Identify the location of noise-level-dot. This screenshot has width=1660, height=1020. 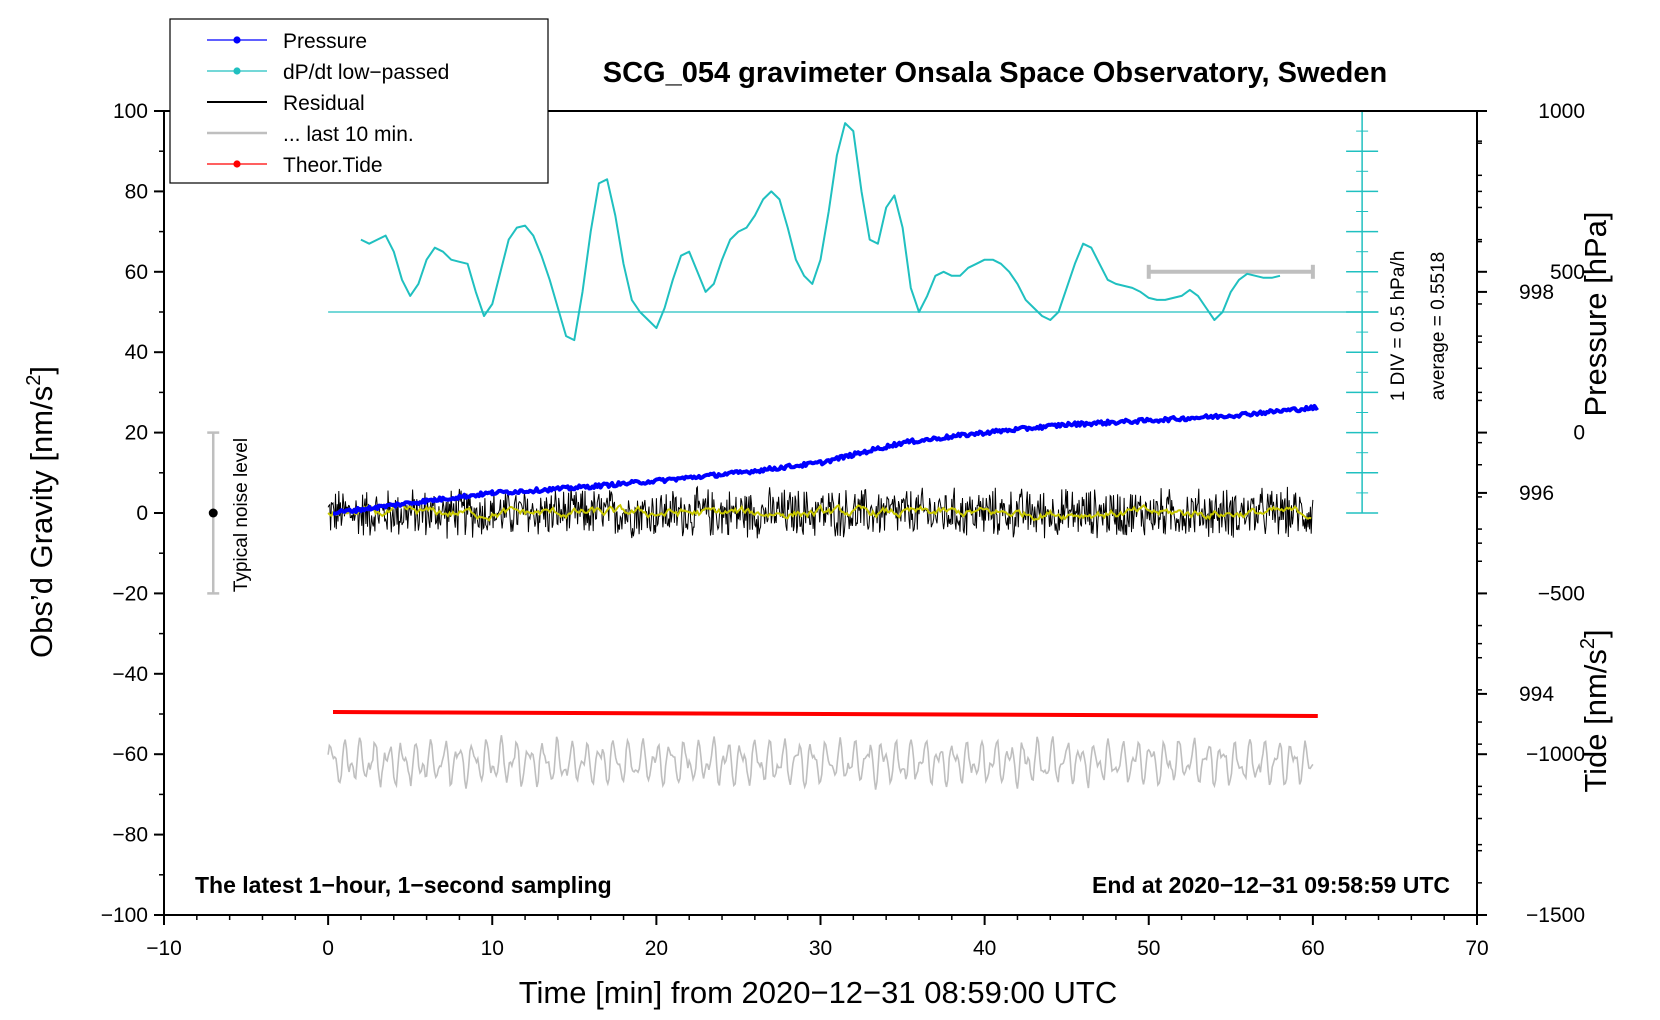
(213, 513).